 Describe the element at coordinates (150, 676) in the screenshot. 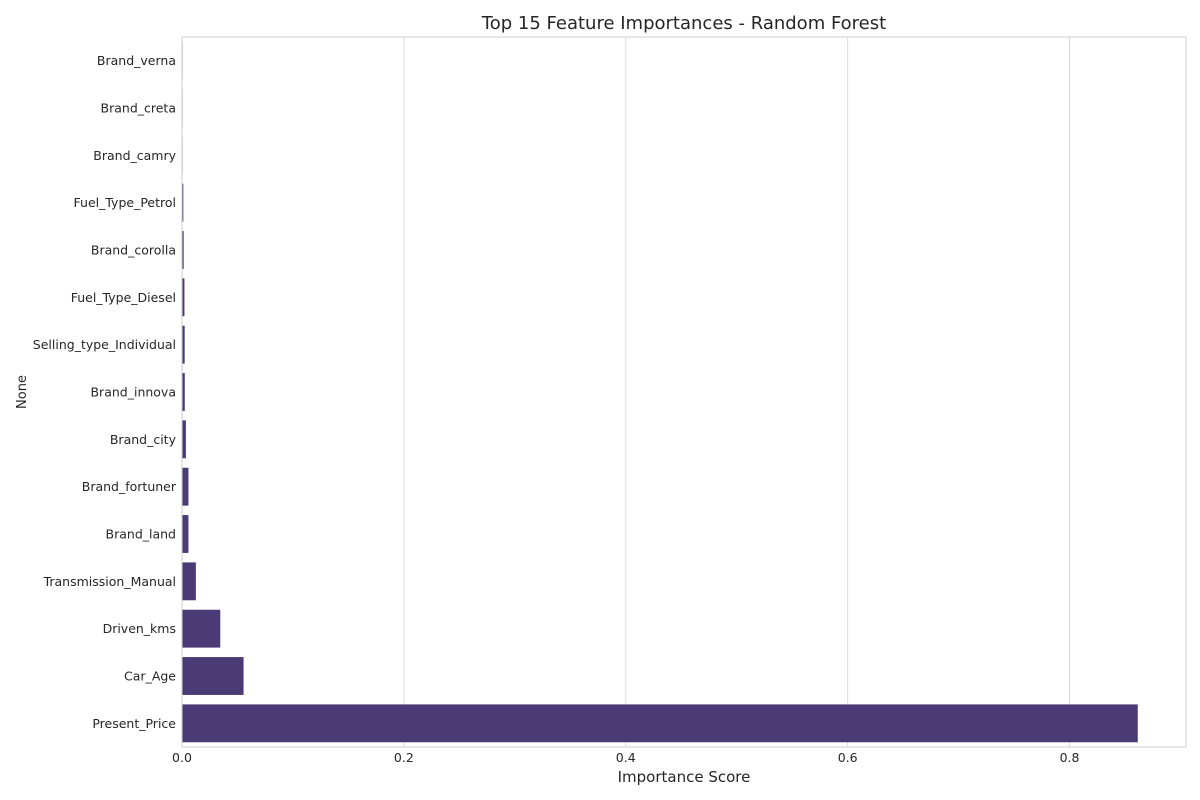

I see `y-tick-label: Car_Age` at that location.